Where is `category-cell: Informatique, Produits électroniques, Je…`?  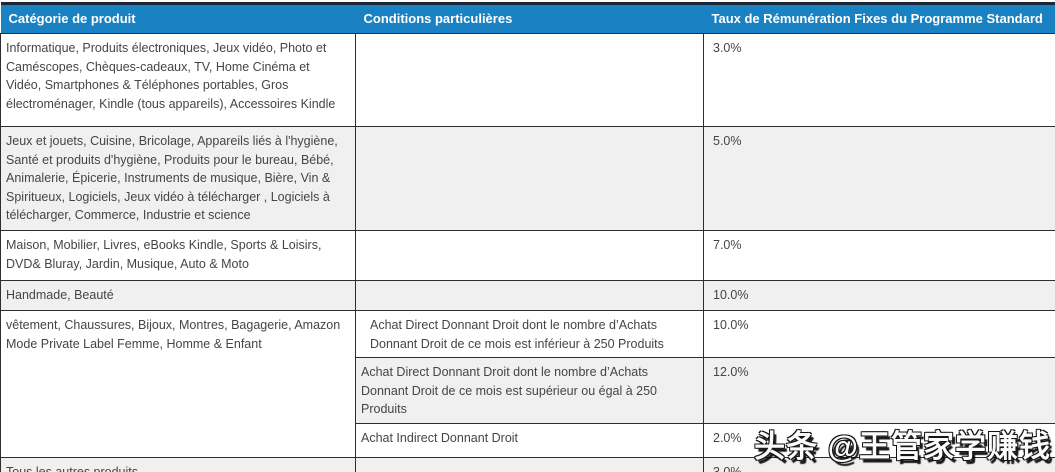 category-cell: Informatique, Produits électroniques, Je… is located at coordinates (178, 80).